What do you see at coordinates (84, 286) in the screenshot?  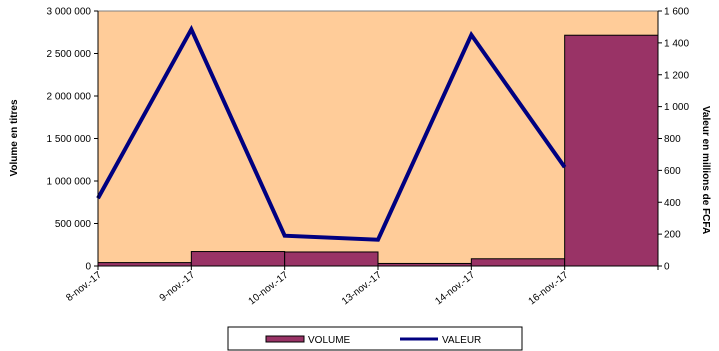 I see `x-axis-tick-label: 8-nov.-17` at bounding box center [84, 286].